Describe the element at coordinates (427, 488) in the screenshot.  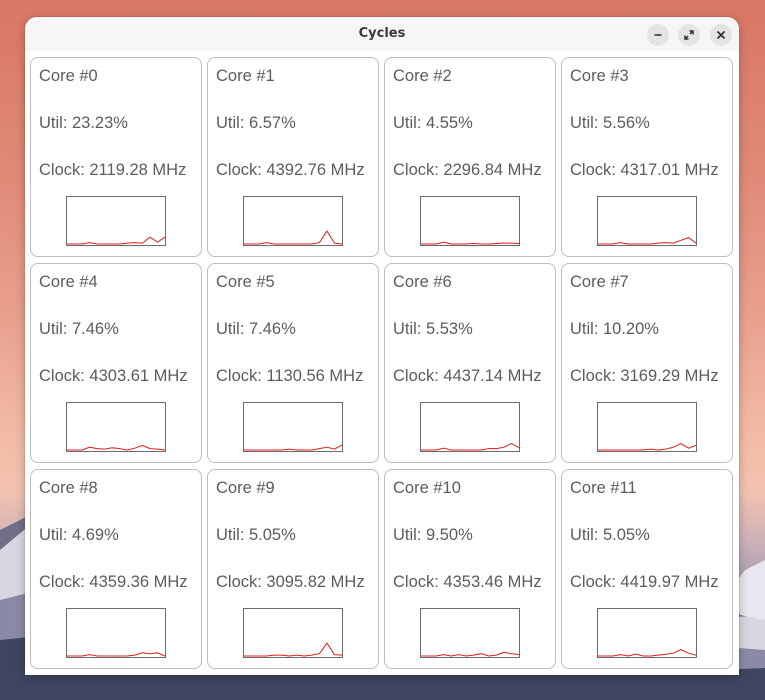
I see `core-name: Core #10` at that location.